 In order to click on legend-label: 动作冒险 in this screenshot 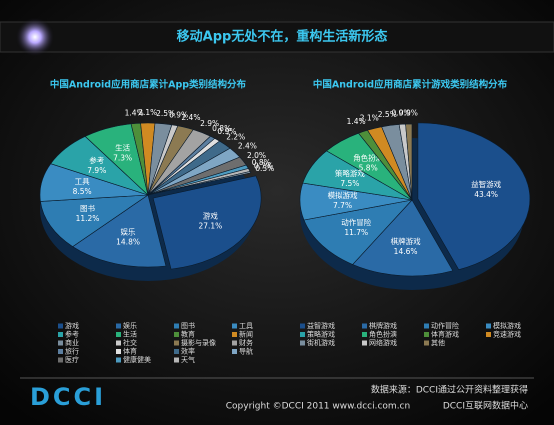, I will do `click(445, 325)`.